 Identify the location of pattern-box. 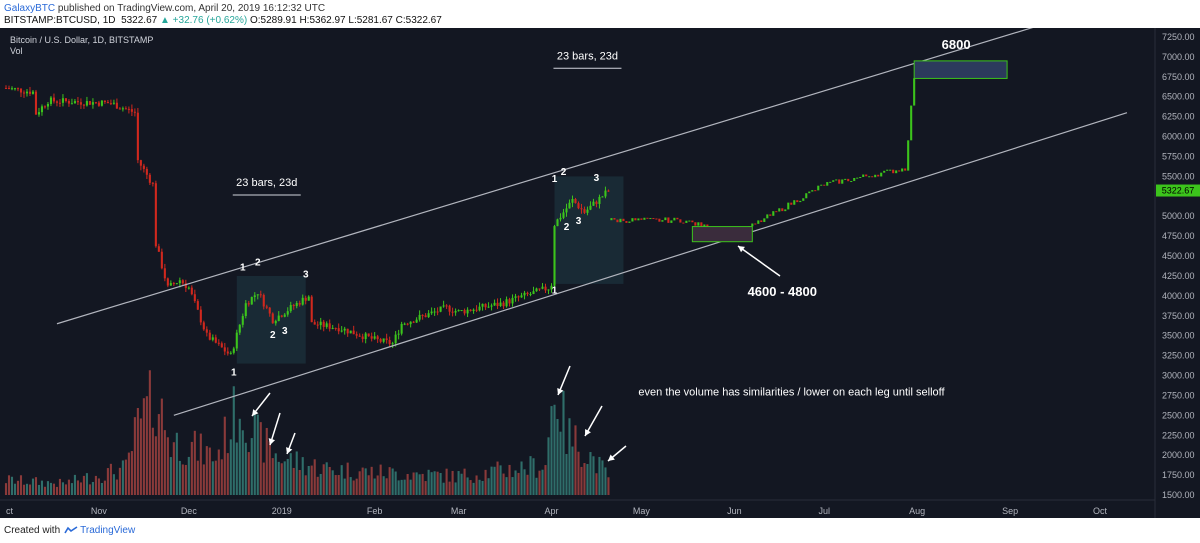
(271, 319).